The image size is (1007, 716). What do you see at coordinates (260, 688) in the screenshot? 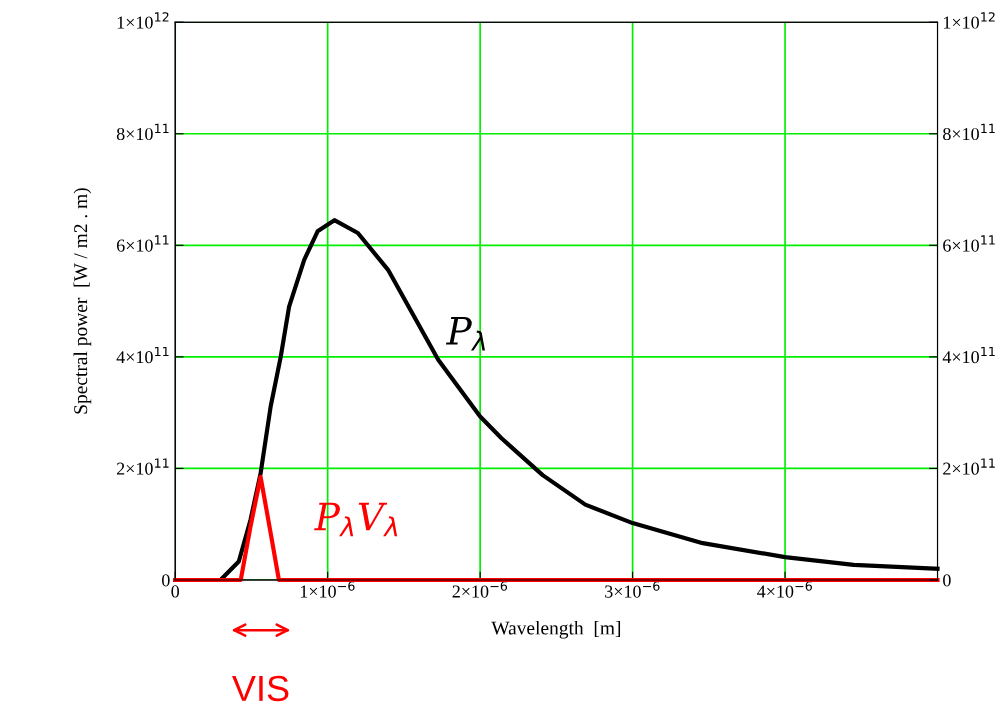
I see `text: VIS` at bounding box center [260, 688].